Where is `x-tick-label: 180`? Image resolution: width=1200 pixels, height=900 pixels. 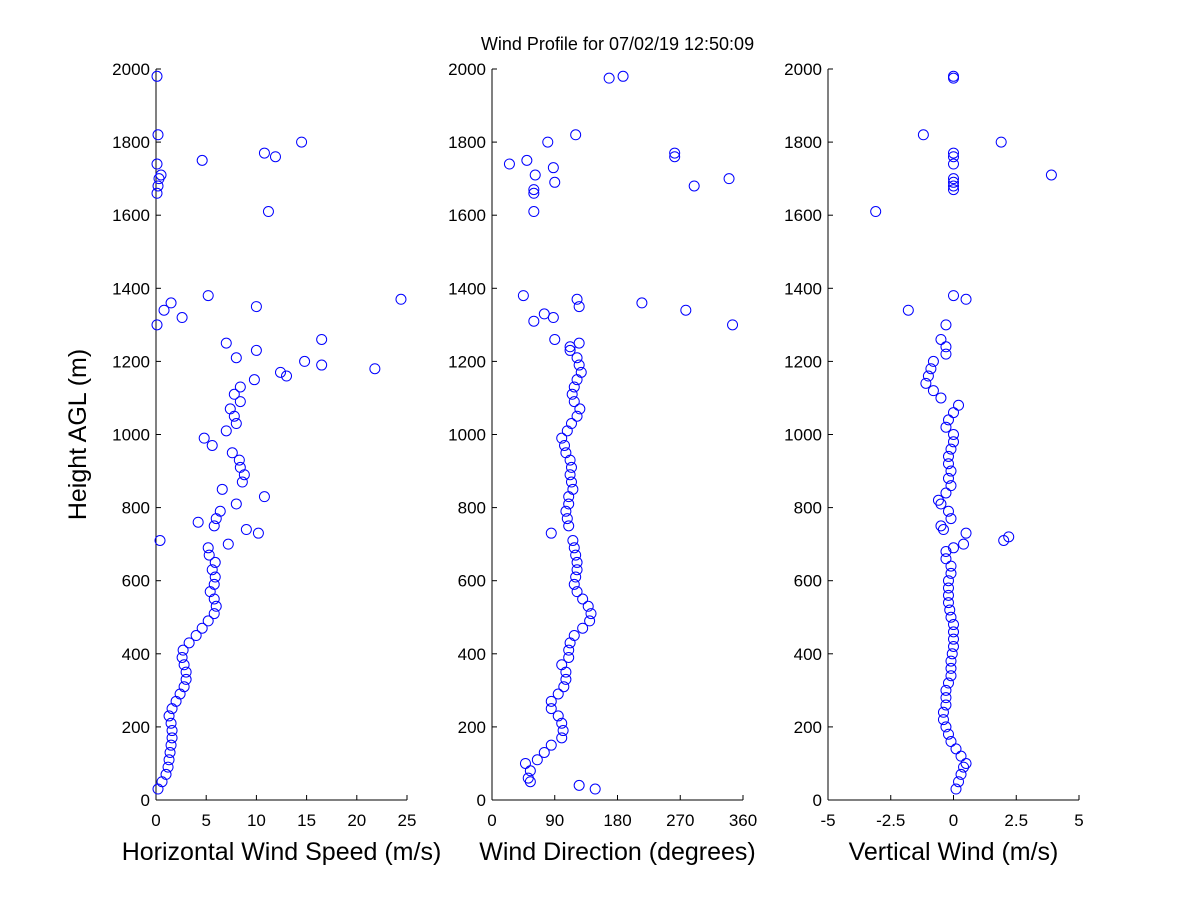 x-tick-label: 180 is located at coordinates (617, 820).